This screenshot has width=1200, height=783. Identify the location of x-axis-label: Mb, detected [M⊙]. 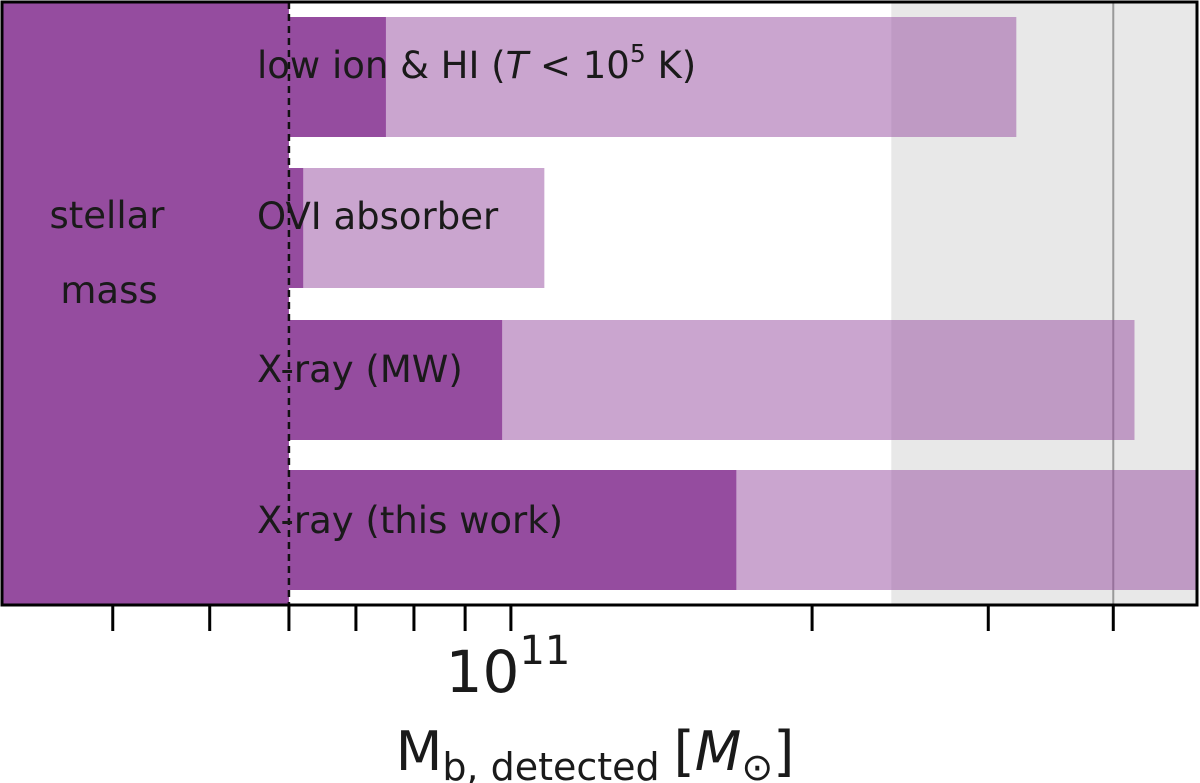
(595, 751).